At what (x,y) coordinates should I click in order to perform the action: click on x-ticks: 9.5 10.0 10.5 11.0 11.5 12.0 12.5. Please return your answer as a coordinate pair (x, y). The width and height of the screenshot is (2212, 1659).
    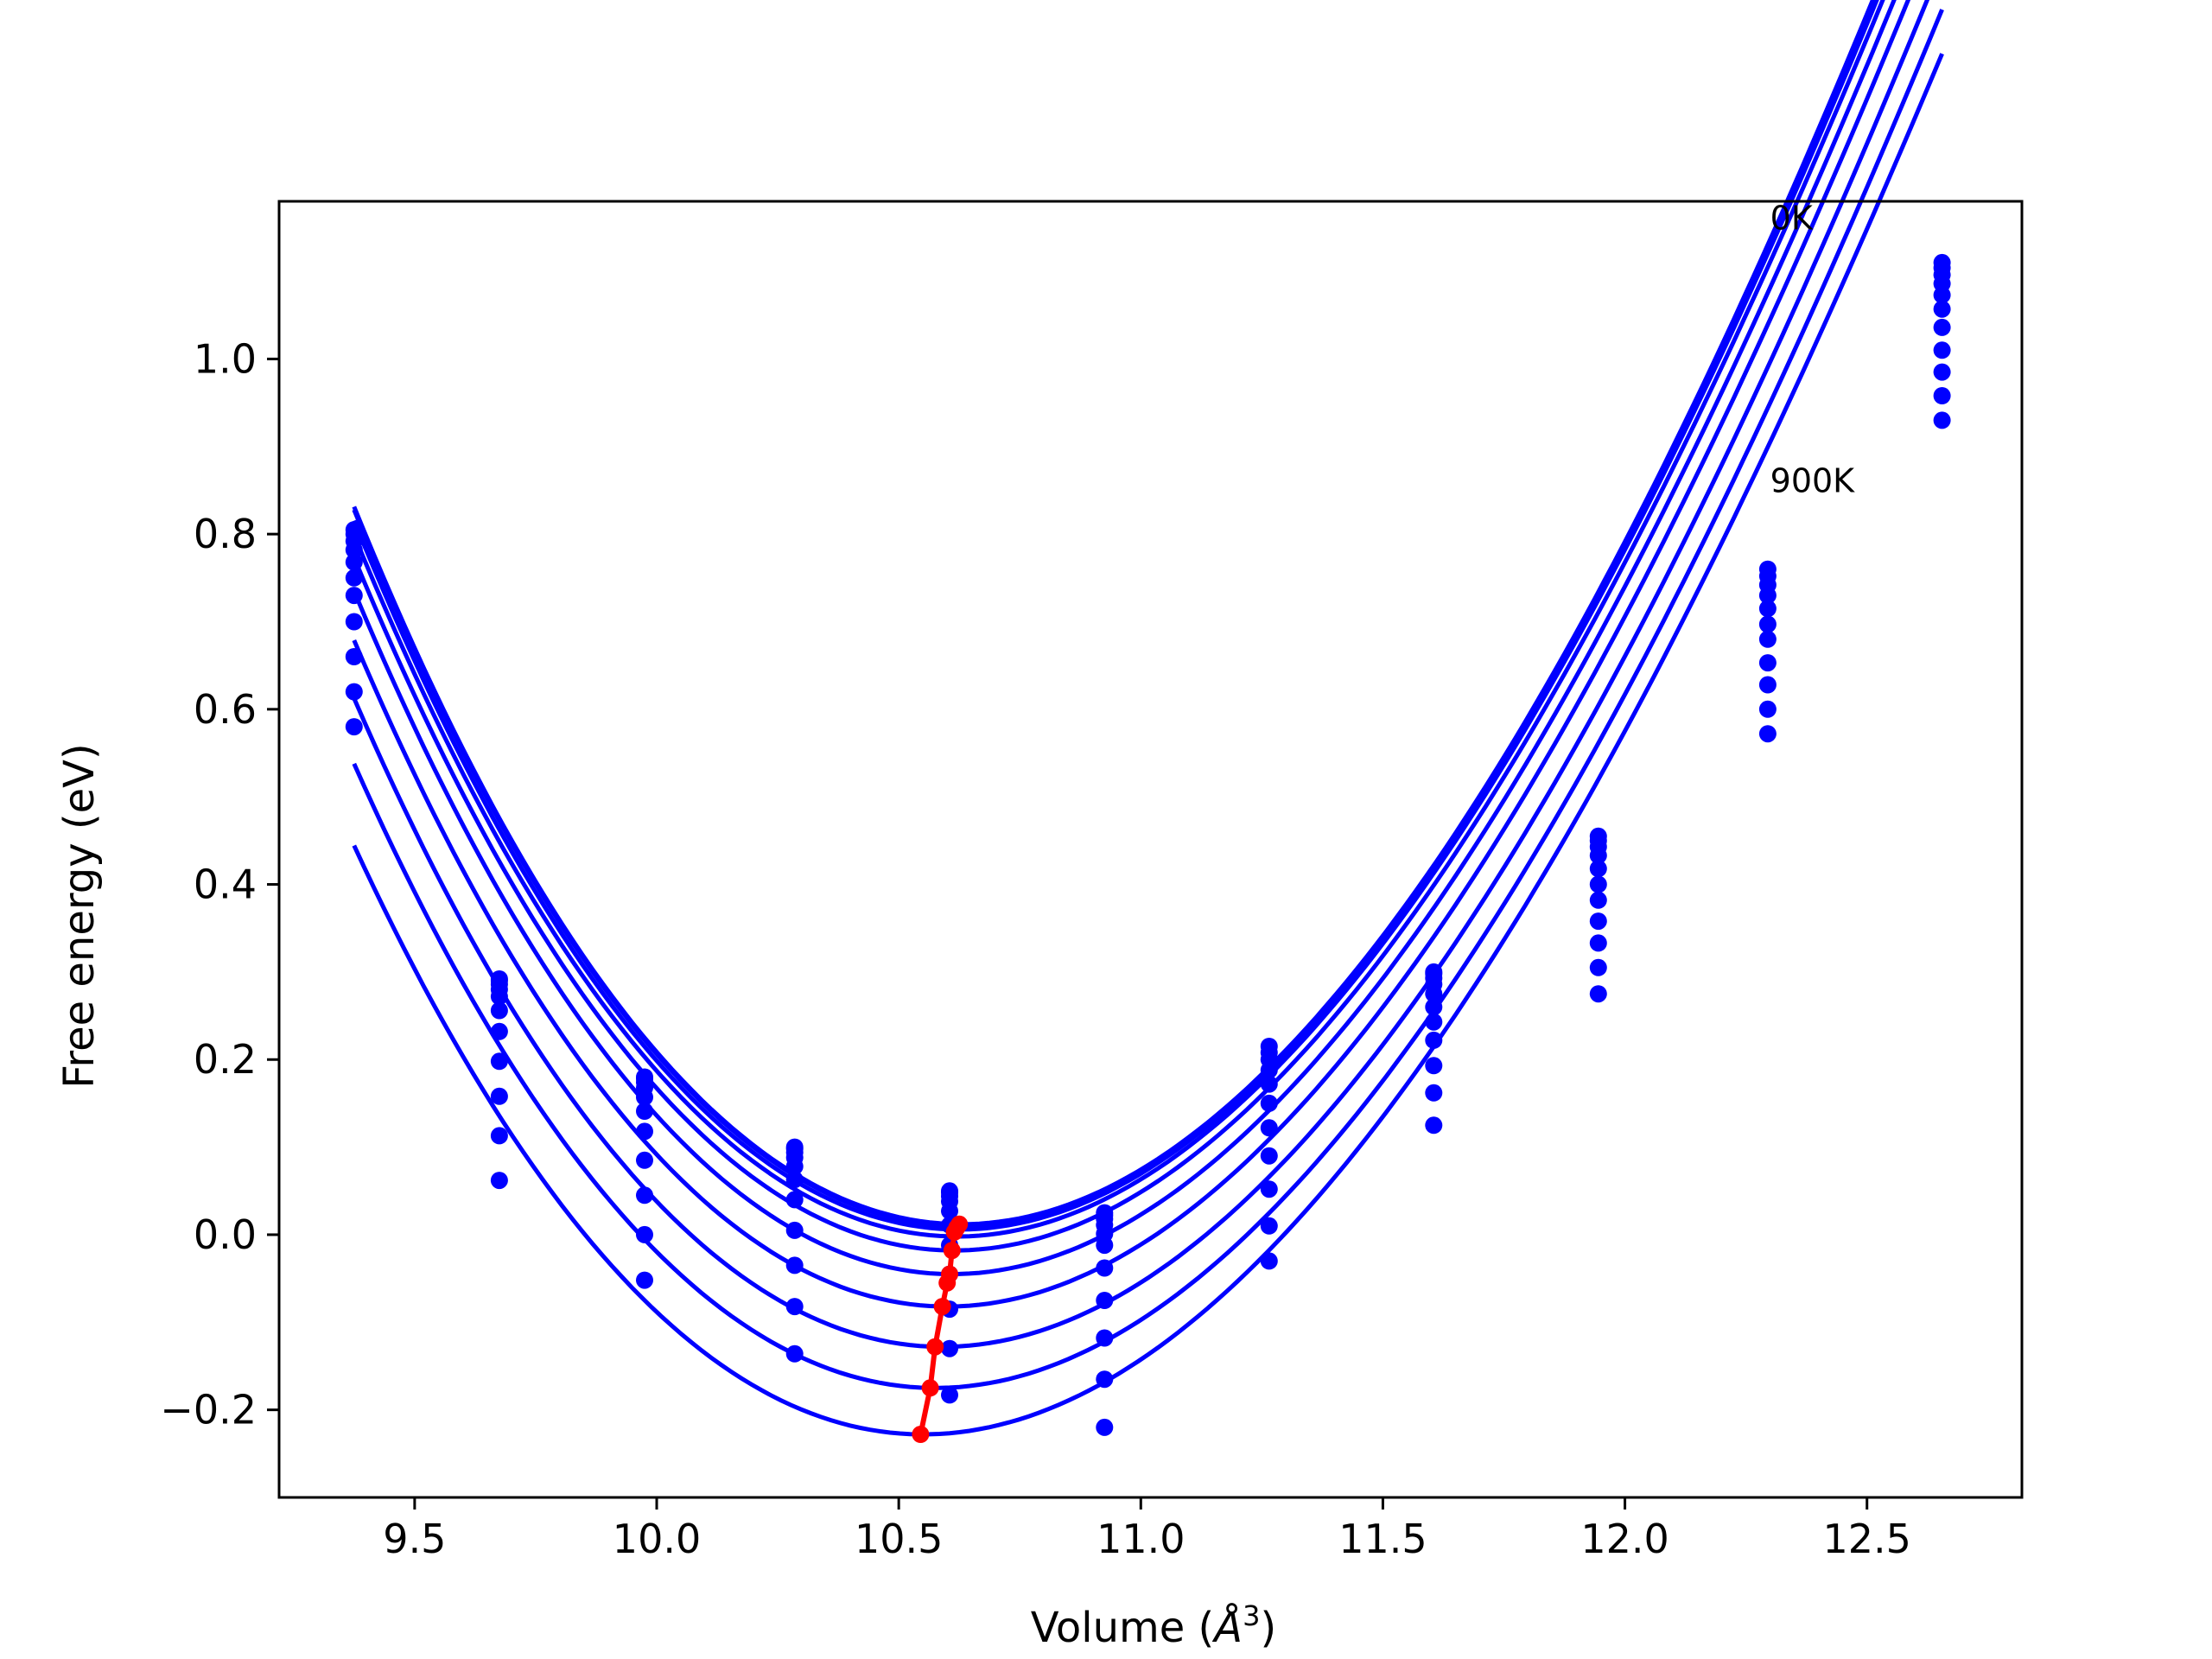
    Looking at the image, I should click on (1147, 1529).